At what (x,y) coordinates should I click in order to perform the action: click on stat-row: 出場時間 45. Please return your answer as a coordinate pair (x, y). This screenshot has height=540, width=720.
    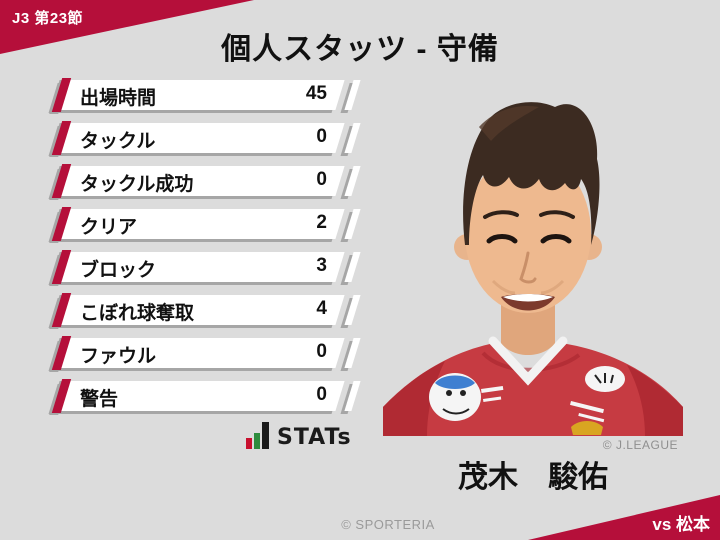
    Looking at the image, I should click on (190, 95).